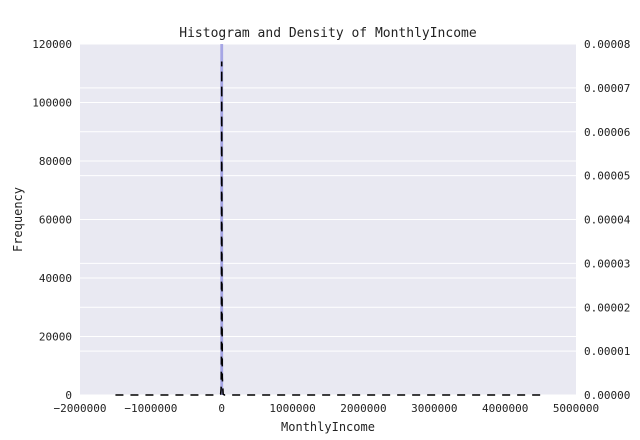  I want to click on y2-tick-label: 0.00008, so click(607, 44).